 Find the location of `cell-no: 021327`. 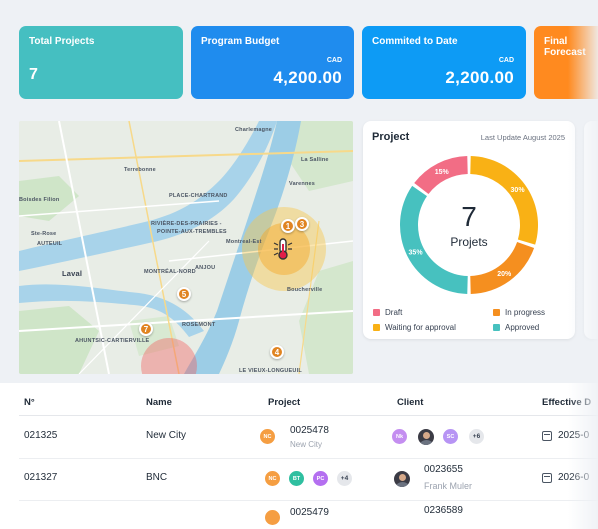

cell-no: 021327 is located at coordinates (41, 477).